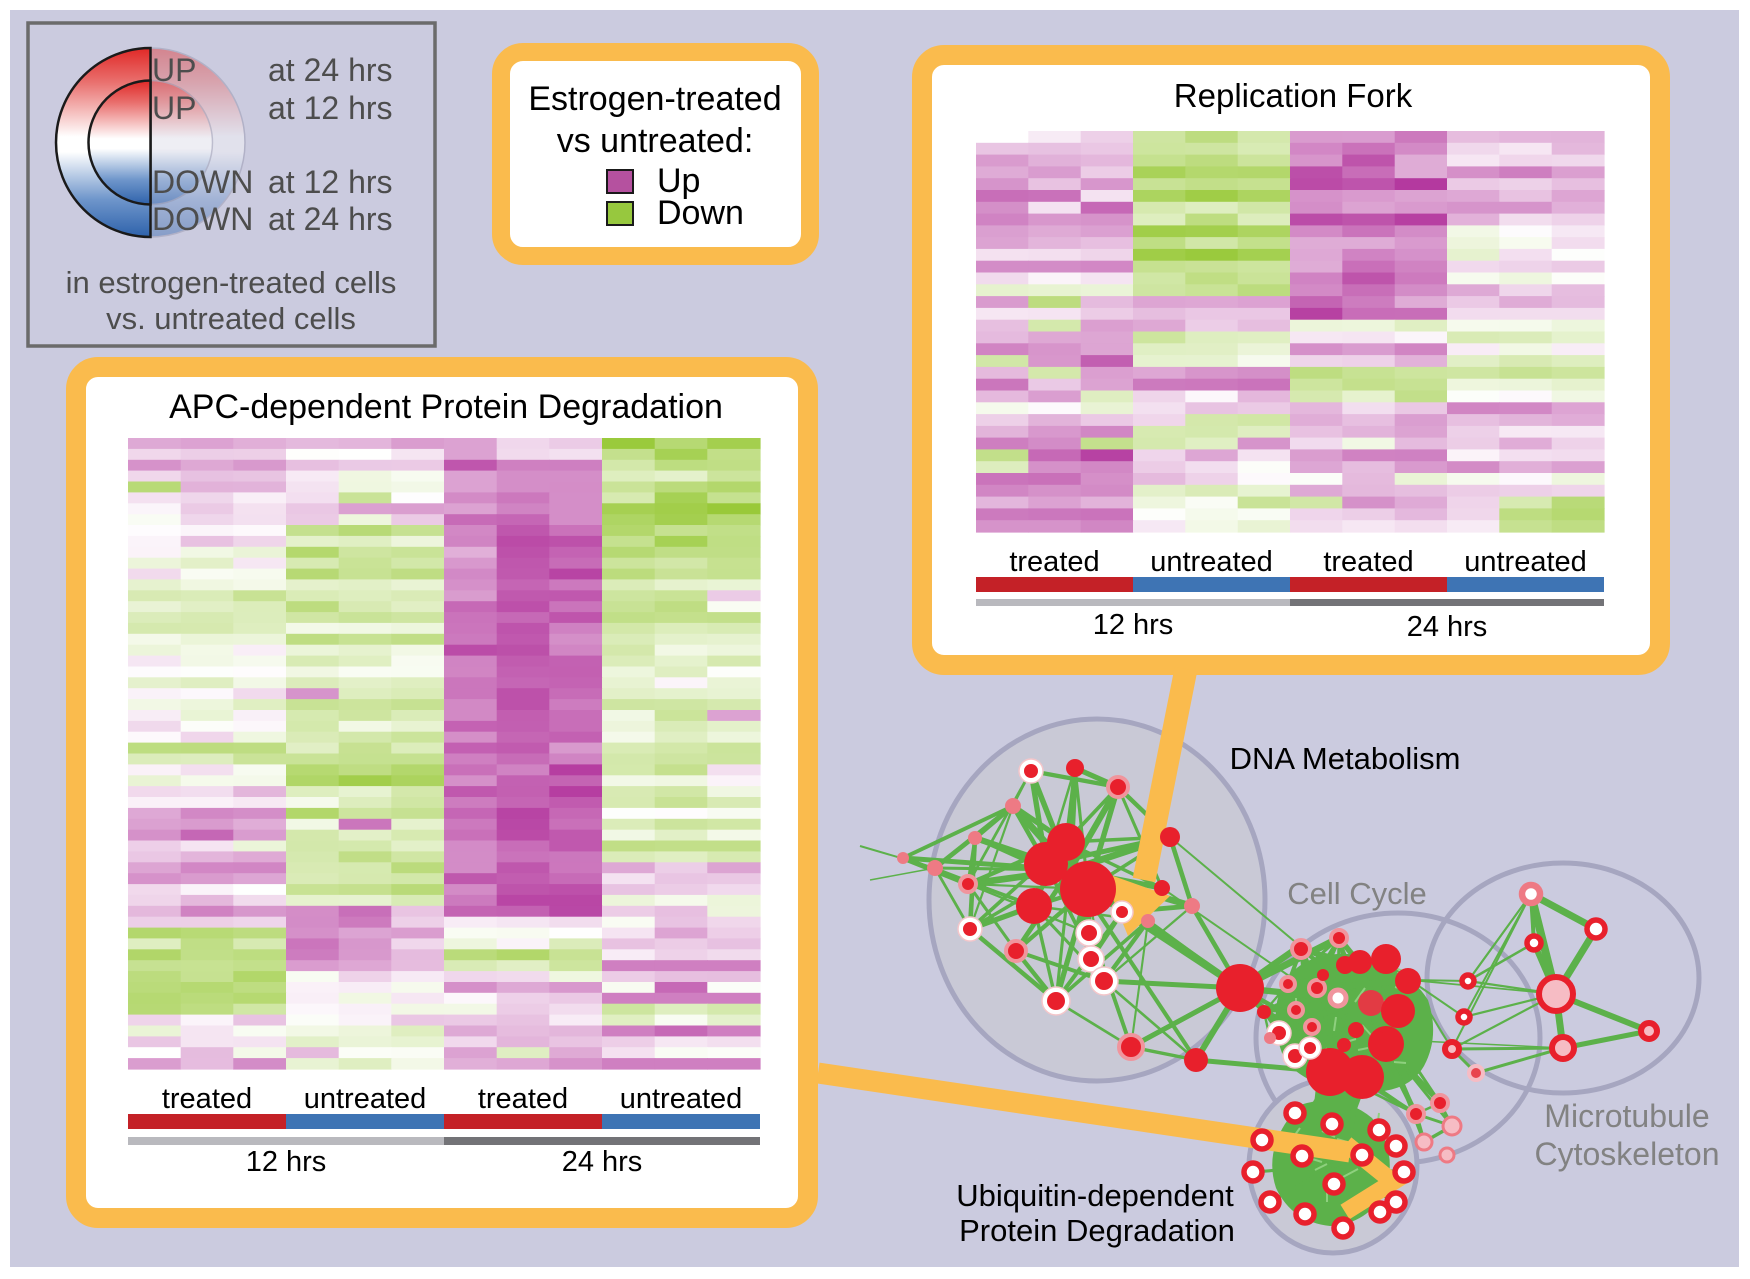  I want to click on svg-text: Cytoskeleton, so click(1627, 1154).